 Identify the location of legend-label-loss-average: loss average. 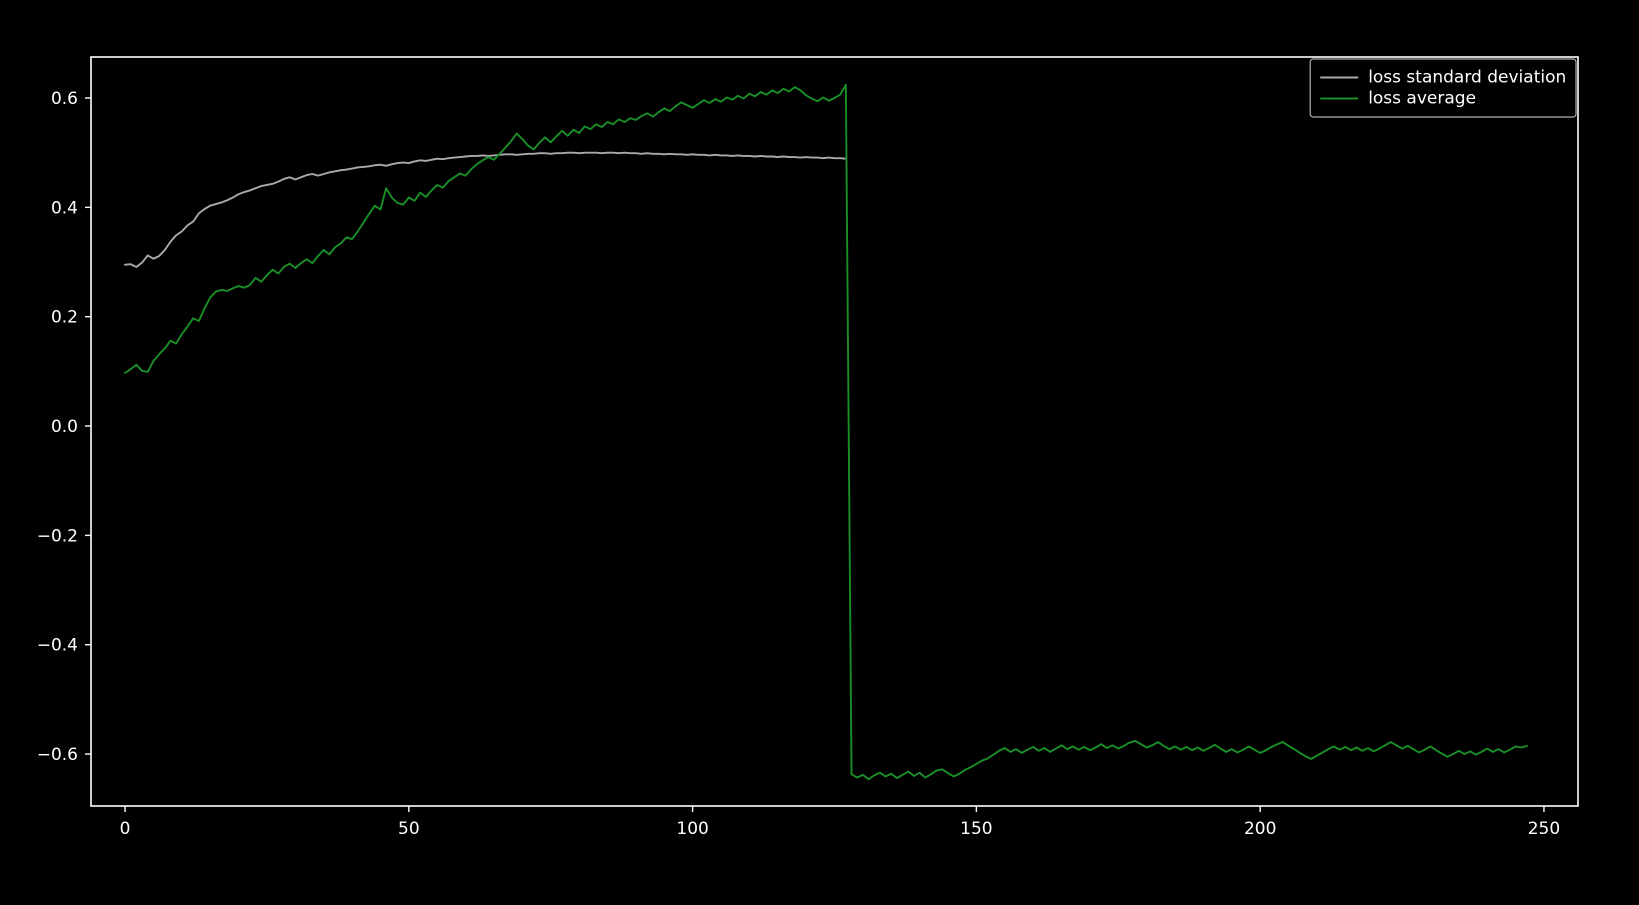
(1422, 99).